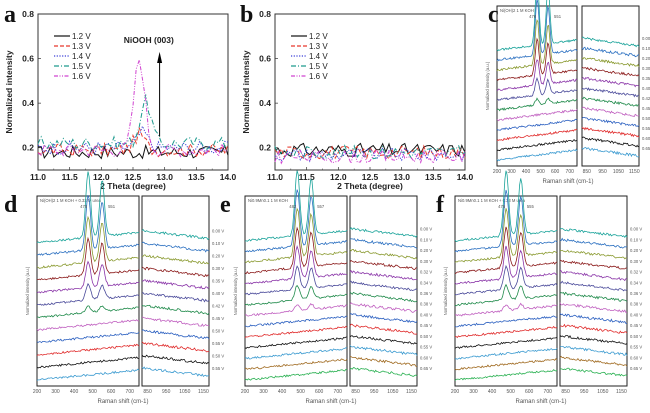  What do you see at coordinates (318, 76) in the screenshot?
I see `legend-label: 1.6 V` at bounding box center [318, 76].